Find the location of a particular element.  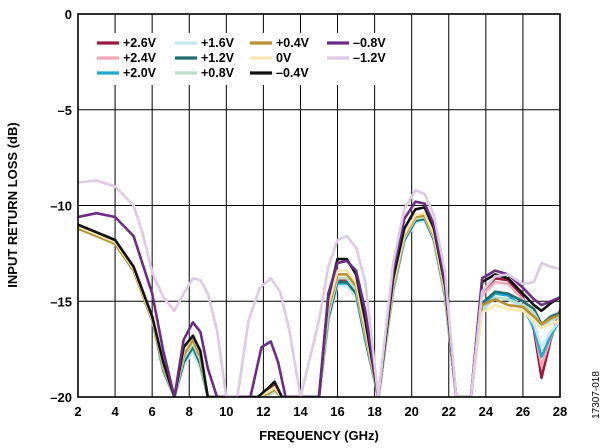

x-tick-label: 16 is located at coordinates (337, 411).